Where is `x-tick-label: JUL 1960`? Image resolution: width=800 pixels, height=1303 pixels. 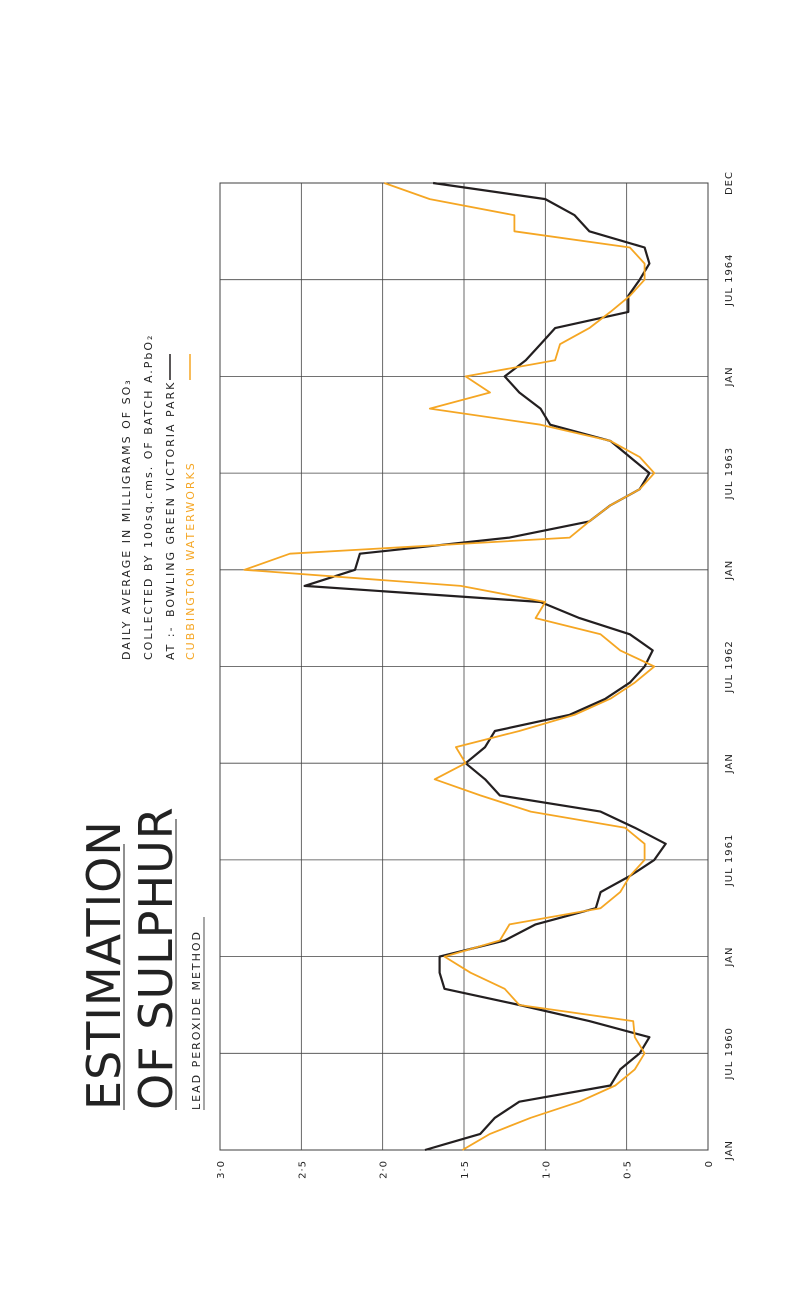 x-tick-label: JUL 1960 is located at coordinates (729, 1053).